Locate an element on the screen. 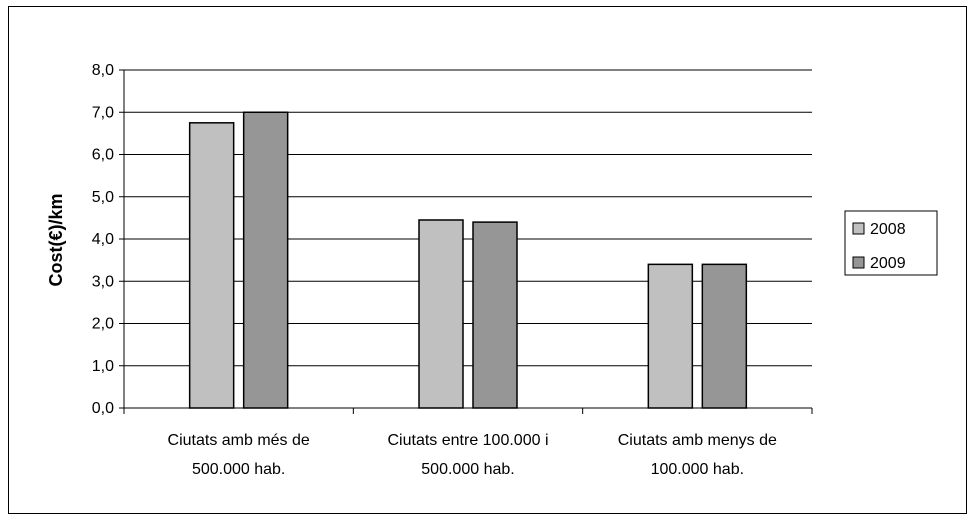 This screenshot has width=970, height=517. y-tick-label: 3,0 is located at coordinates (103, 281).